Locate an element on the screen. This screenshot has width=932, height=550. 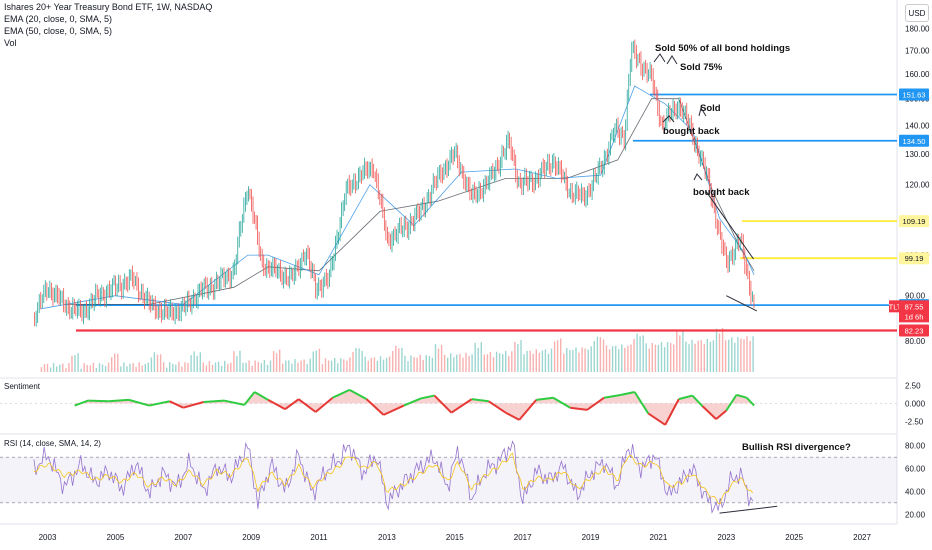
time-tick-label: 2027 is located at coordinates (862, 537).